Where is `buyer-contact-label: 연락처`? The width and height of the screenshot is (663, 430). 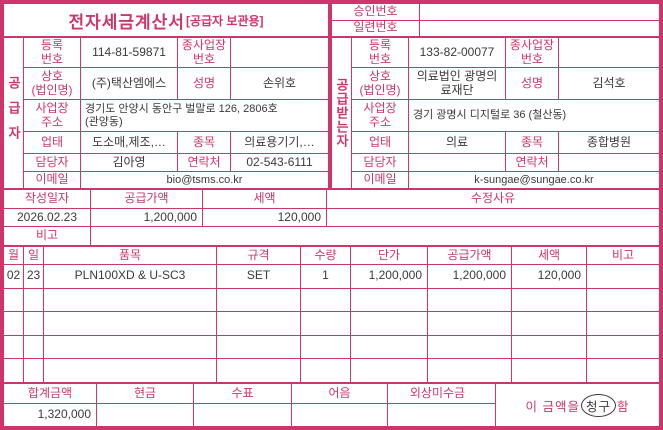
buyer-contact-label: 연락처 is located at coordinates (532, 162).